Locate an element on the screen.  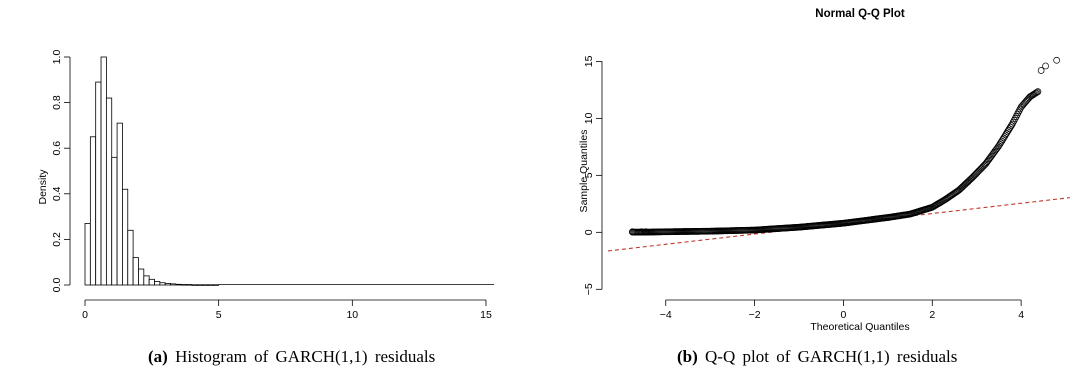
qq-x-tick-label: −2 is located at coordinates (755, 315).